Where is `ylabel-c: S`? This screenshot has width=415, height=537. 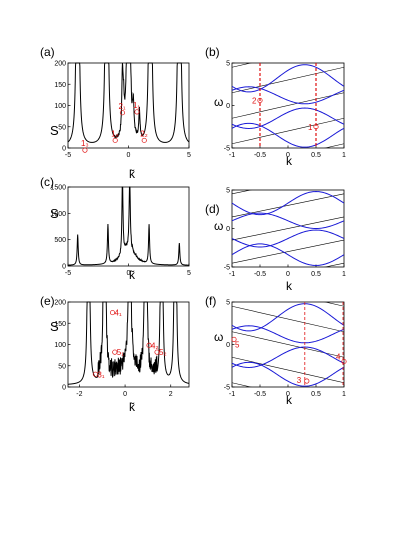
ylabel-c: S is located at coordinates (54, 213).